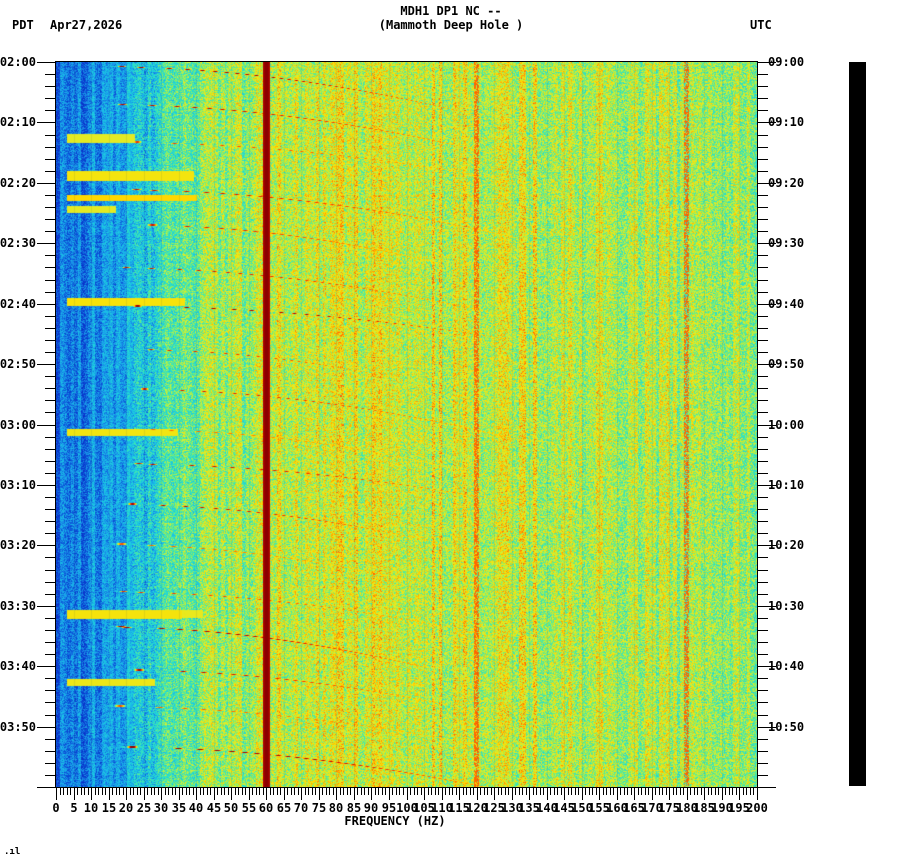 The height and width of the screenshot is (864, 902). I want to click on frequency-tick-label: 130, so click(512, 808).